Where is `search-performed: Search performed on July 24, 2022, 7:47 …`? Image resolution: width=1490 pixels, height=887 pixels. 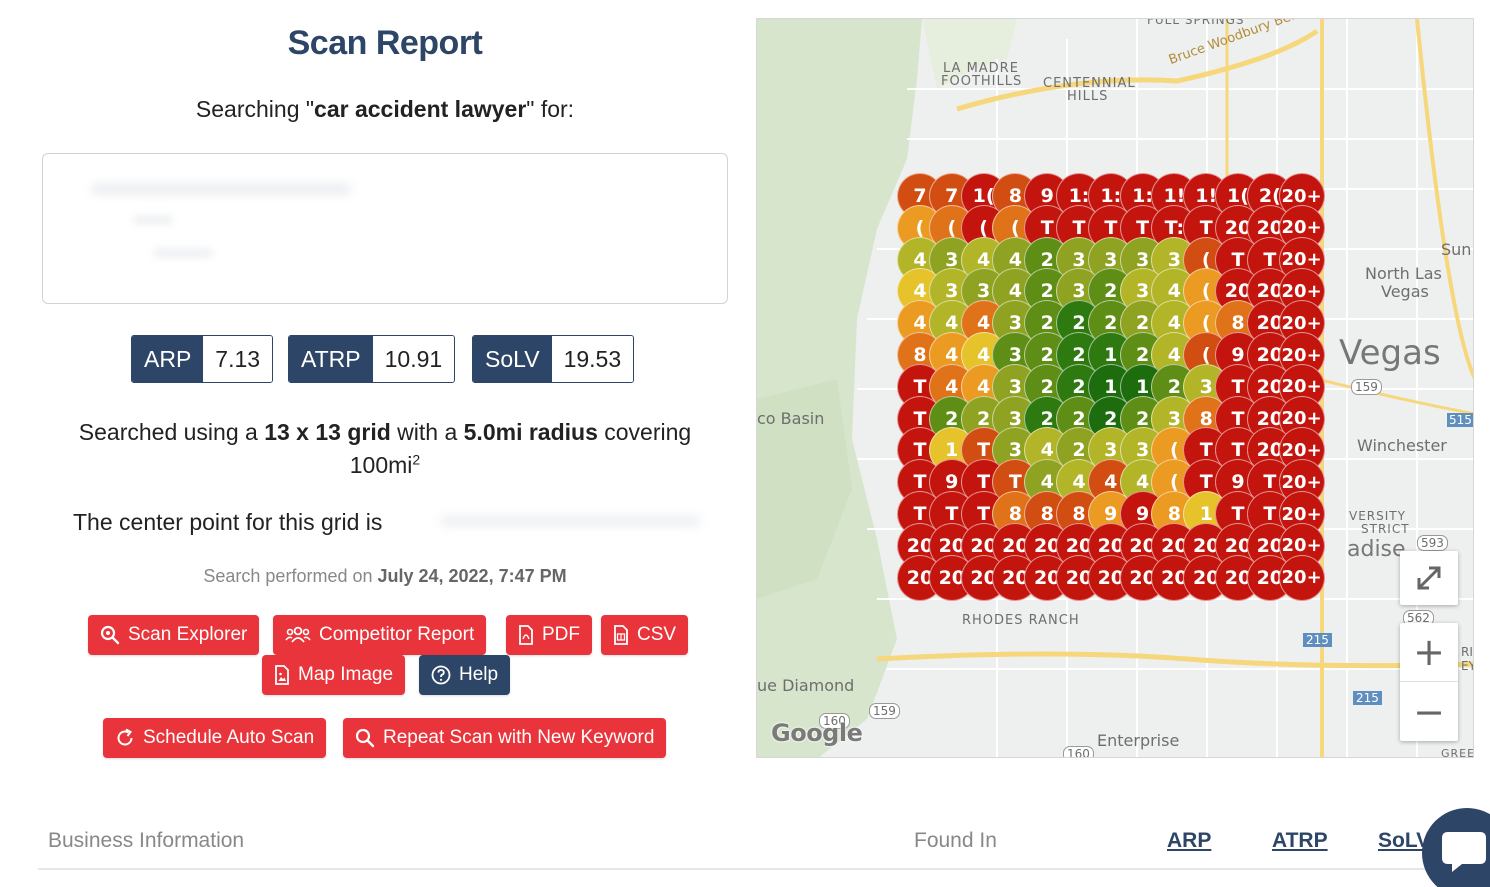 search-performed: Search performed on July 24, 2022, 7:47 … is located at coordinates (385, 576).